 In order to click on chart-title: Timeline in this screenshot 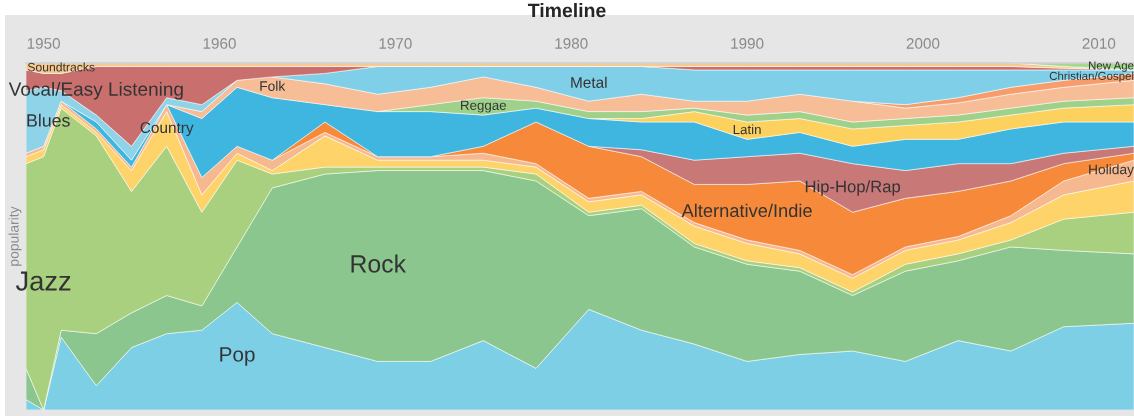, I will do `click(566, 10)`.